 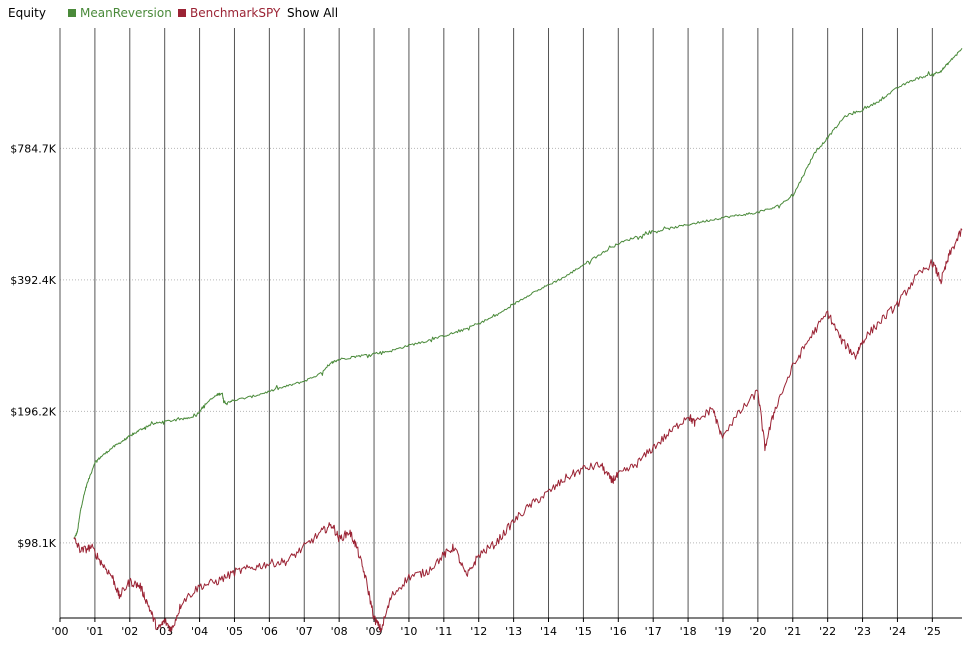 I want to click on x-tick-label: '04, so click(x=199, y=631).